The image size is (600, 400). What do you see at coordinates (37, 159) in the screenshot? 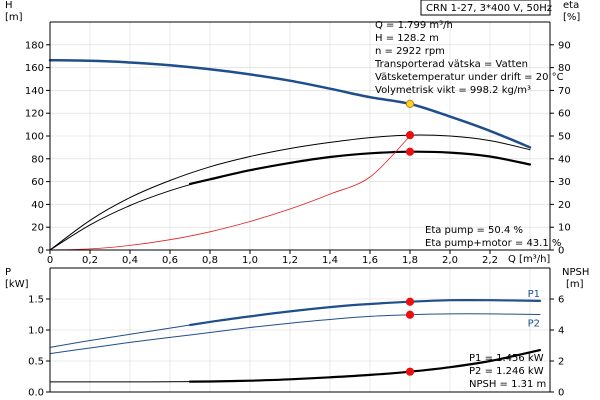
I see `y-left-tick-label: 80` at bounding box center [37, 159].